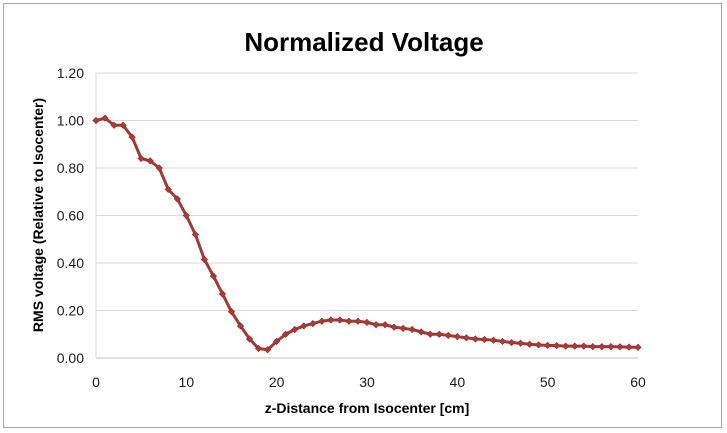 This screenshot has width=727, height=433. I want to click on y-tick-label: 0.40, so click(70, 263).